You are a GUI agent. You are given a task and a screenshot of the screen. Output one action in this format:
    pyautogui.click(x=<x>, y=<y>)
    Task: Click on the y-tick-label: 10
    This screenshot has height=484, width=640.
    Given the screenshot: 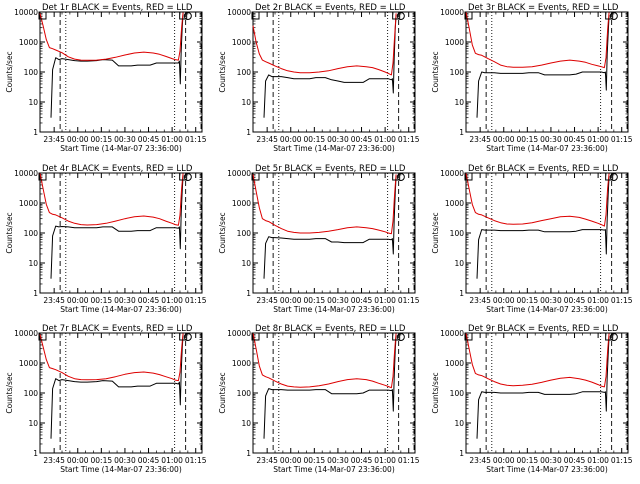 What is the action you would take?
    pyautogui.click(x=459, y=423)
    